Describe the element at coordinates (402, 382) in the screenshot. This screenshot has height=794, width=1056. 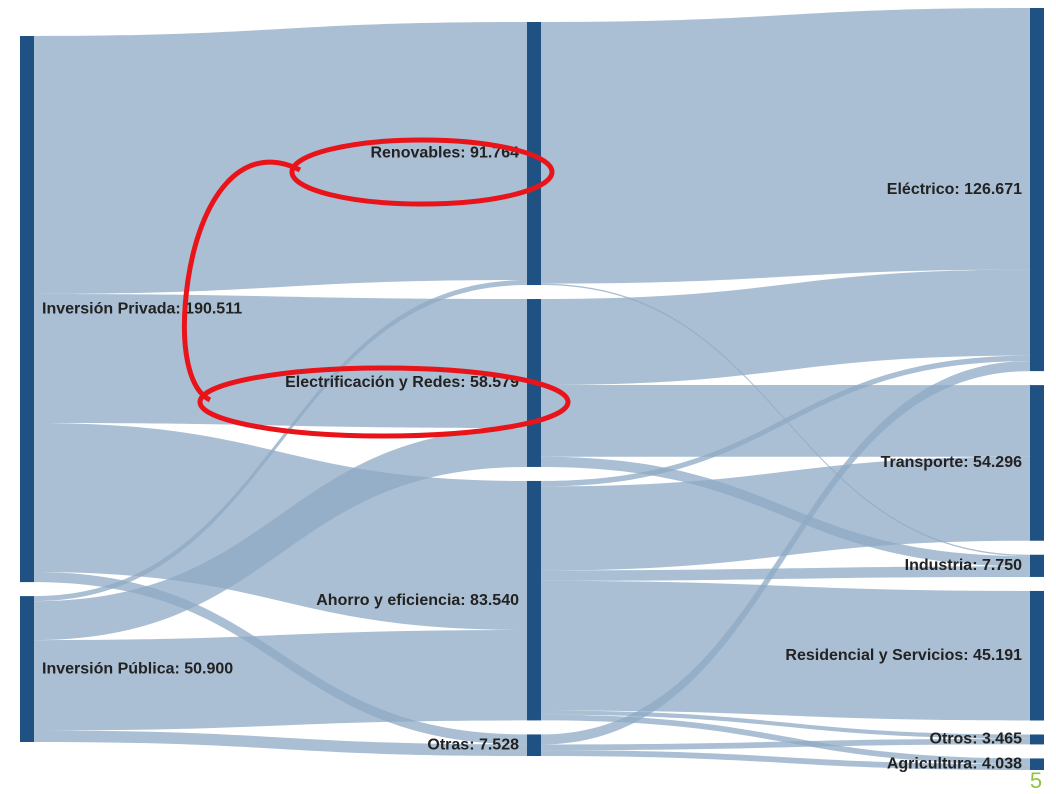
I see `node-label: Electrificación y Redes: 58.579` at that location.